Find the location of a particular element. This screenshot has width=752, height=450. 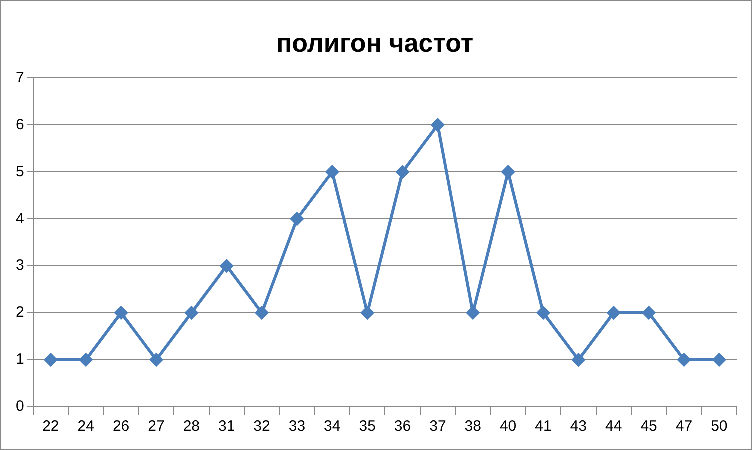

x-tick-label: 47 is located at coordinates (684, 427).